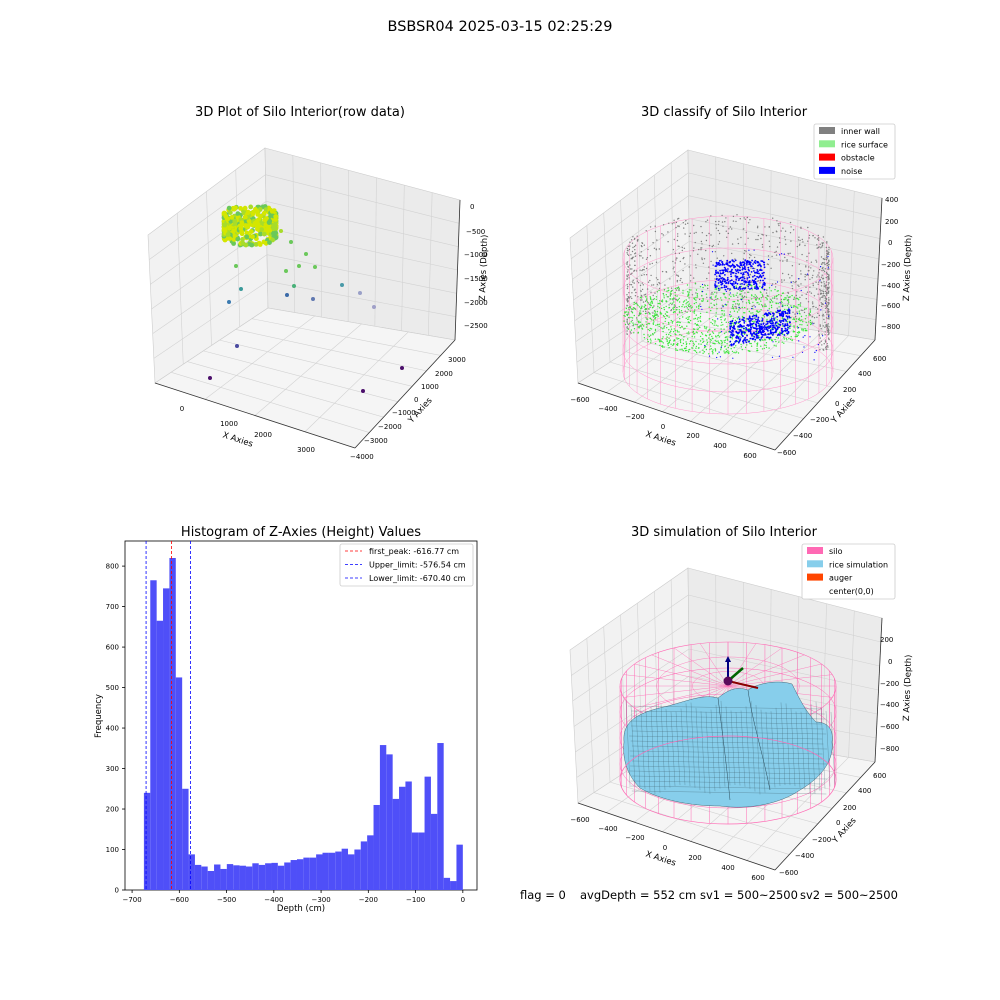 The width and height of the screenshot is (1000, 1000). Describe the element at coordinates (112, 648) in the screenshot. I see `y-tick-label: 600` at that location.